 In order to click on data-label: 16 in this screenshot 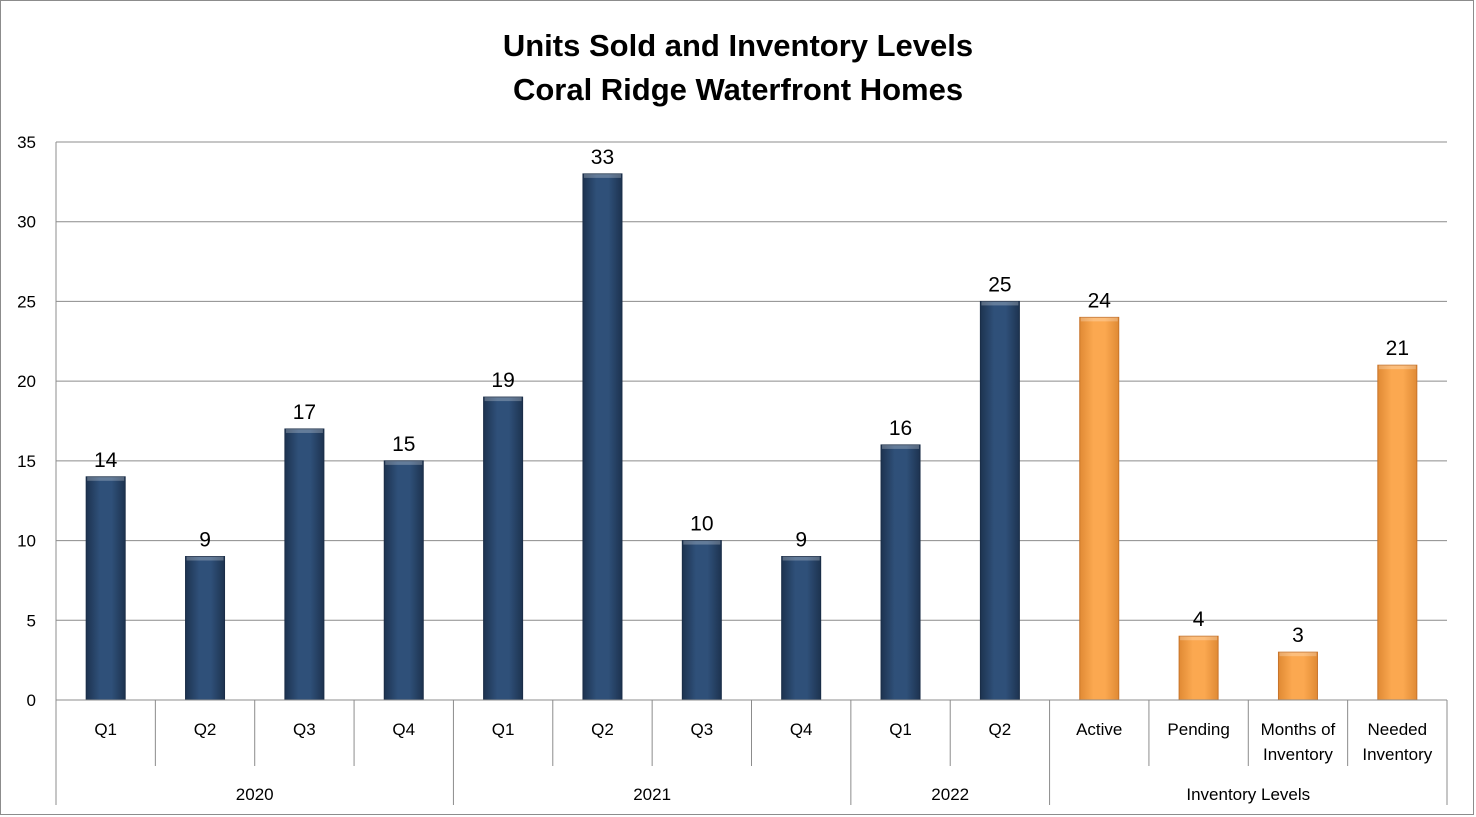, I will do `click(900, 428)`.